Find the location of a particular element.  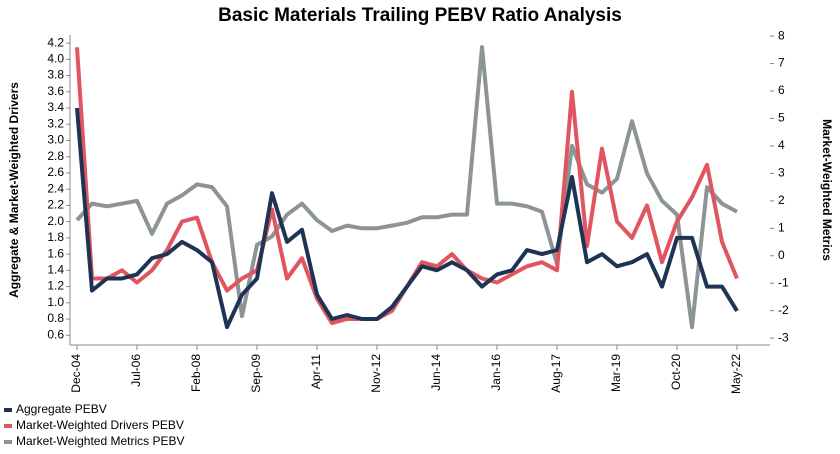

x-tick-label: Jan-16 is located at coordinates (496, 372).